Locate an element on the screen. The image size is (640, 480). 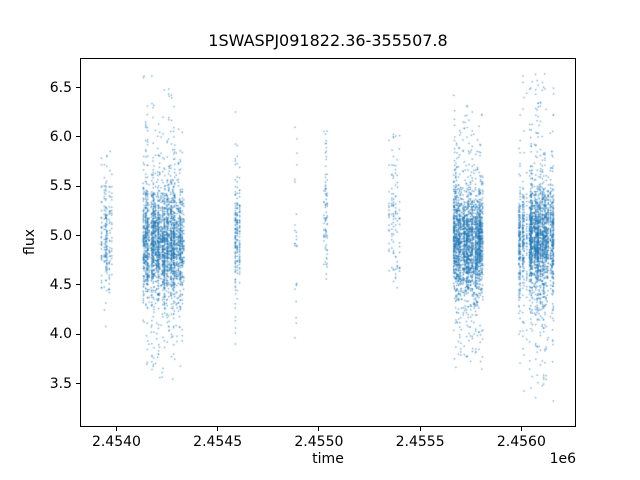
x-tick-label: 2.4560 is located at coordinates (521, 442).